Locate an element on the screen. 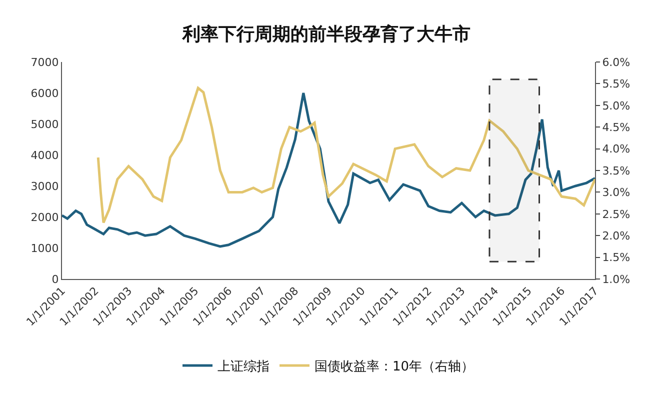  y-tick-label: 2000 is located at coordinates (44, 217).